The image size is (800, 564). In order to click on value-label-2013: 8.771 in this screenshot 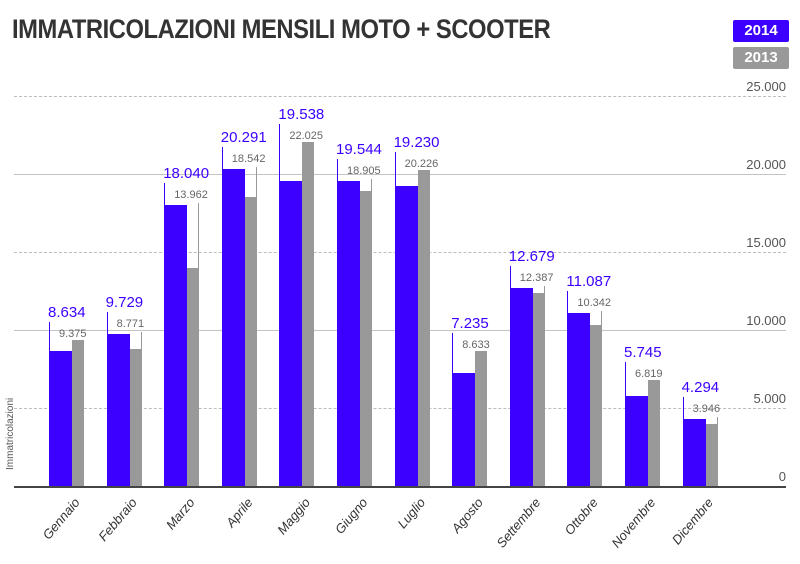, I will do `click(130, 324)`.